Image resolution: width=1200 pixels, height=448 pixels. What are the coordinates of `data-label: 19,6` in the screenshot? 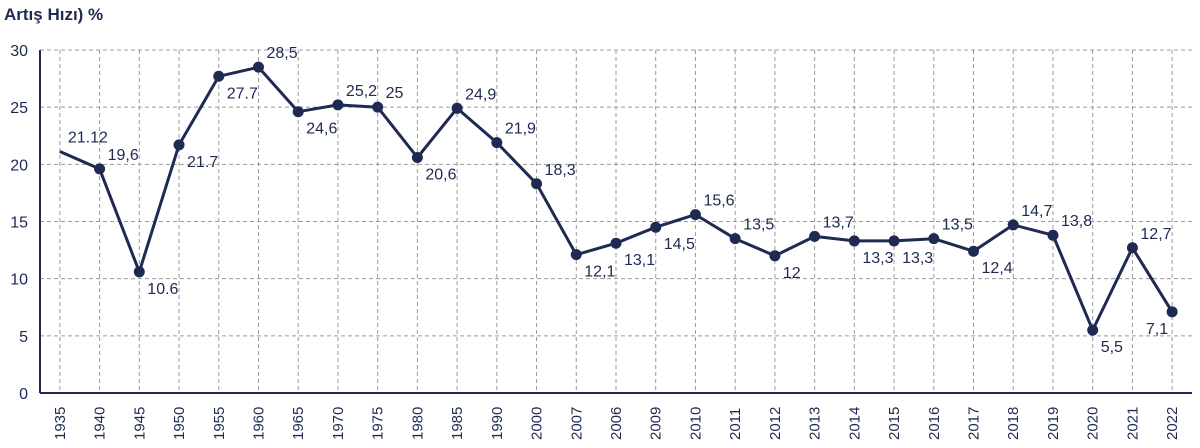 It's located at (123, 155).